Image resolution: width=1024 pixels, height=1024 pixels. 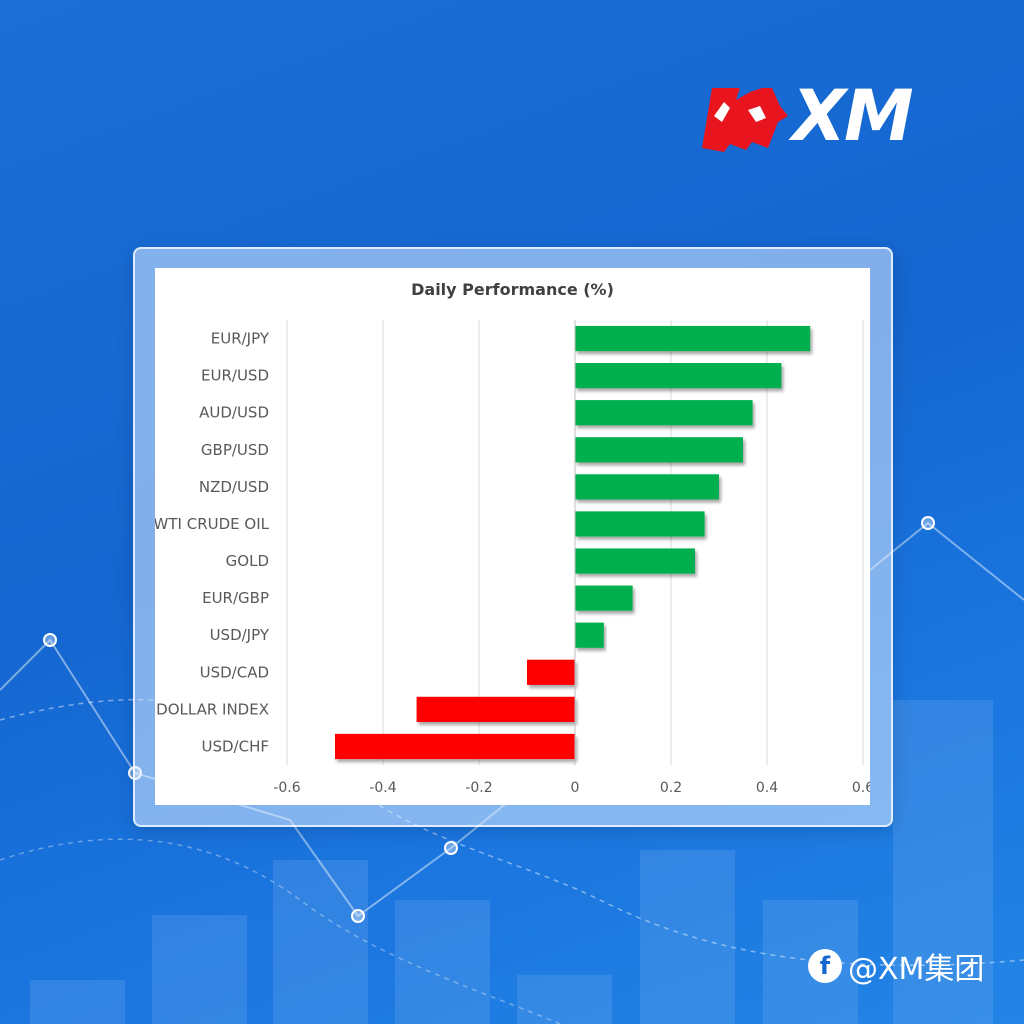 What do you see at coordinates (512, 289) in the screenshot?
I see `chart-title: Daily Performance (%)` at bounding box center [512, 289].